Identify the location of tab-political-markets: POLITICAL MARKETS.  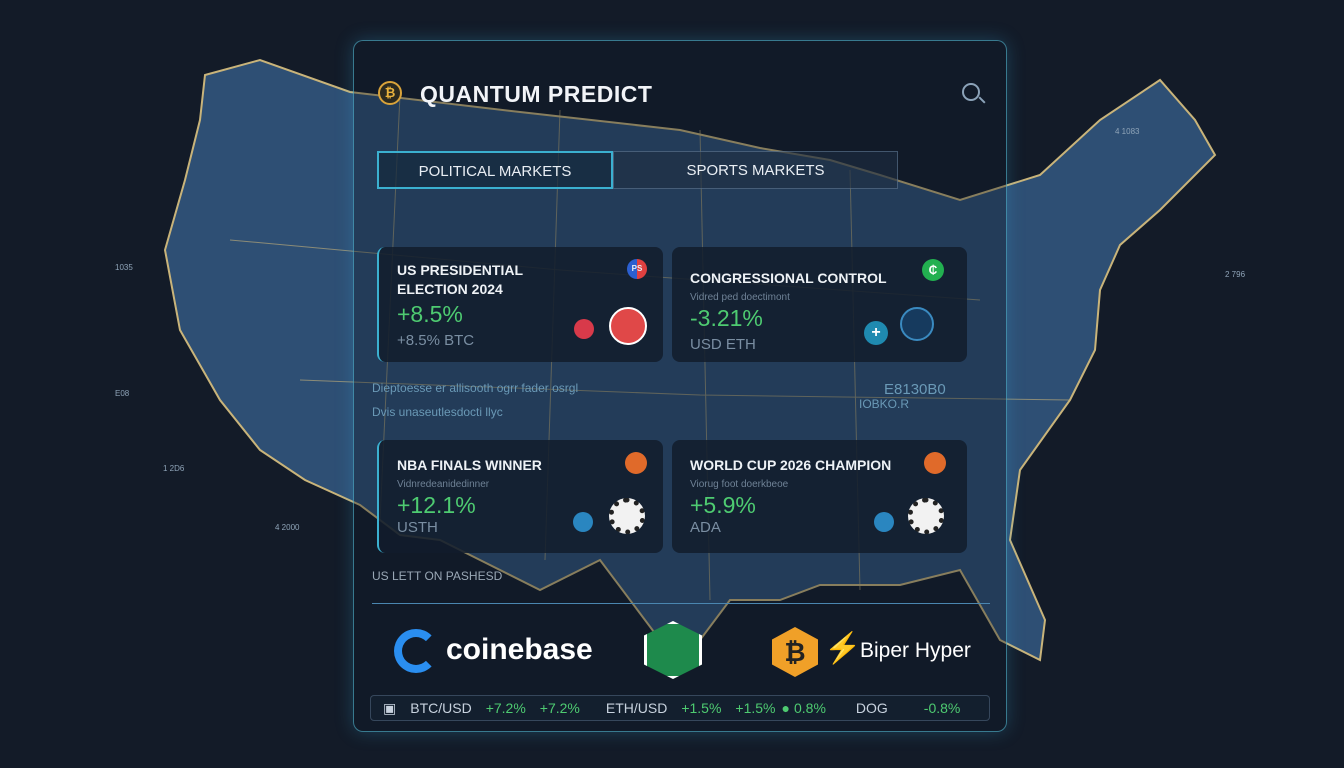
(495, 170).